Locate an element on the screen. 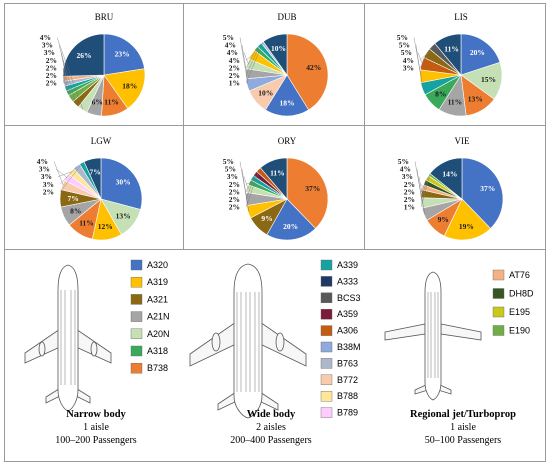  caption-title-regional: Regional jet/Turboprop is located at coordinates (463, 414).